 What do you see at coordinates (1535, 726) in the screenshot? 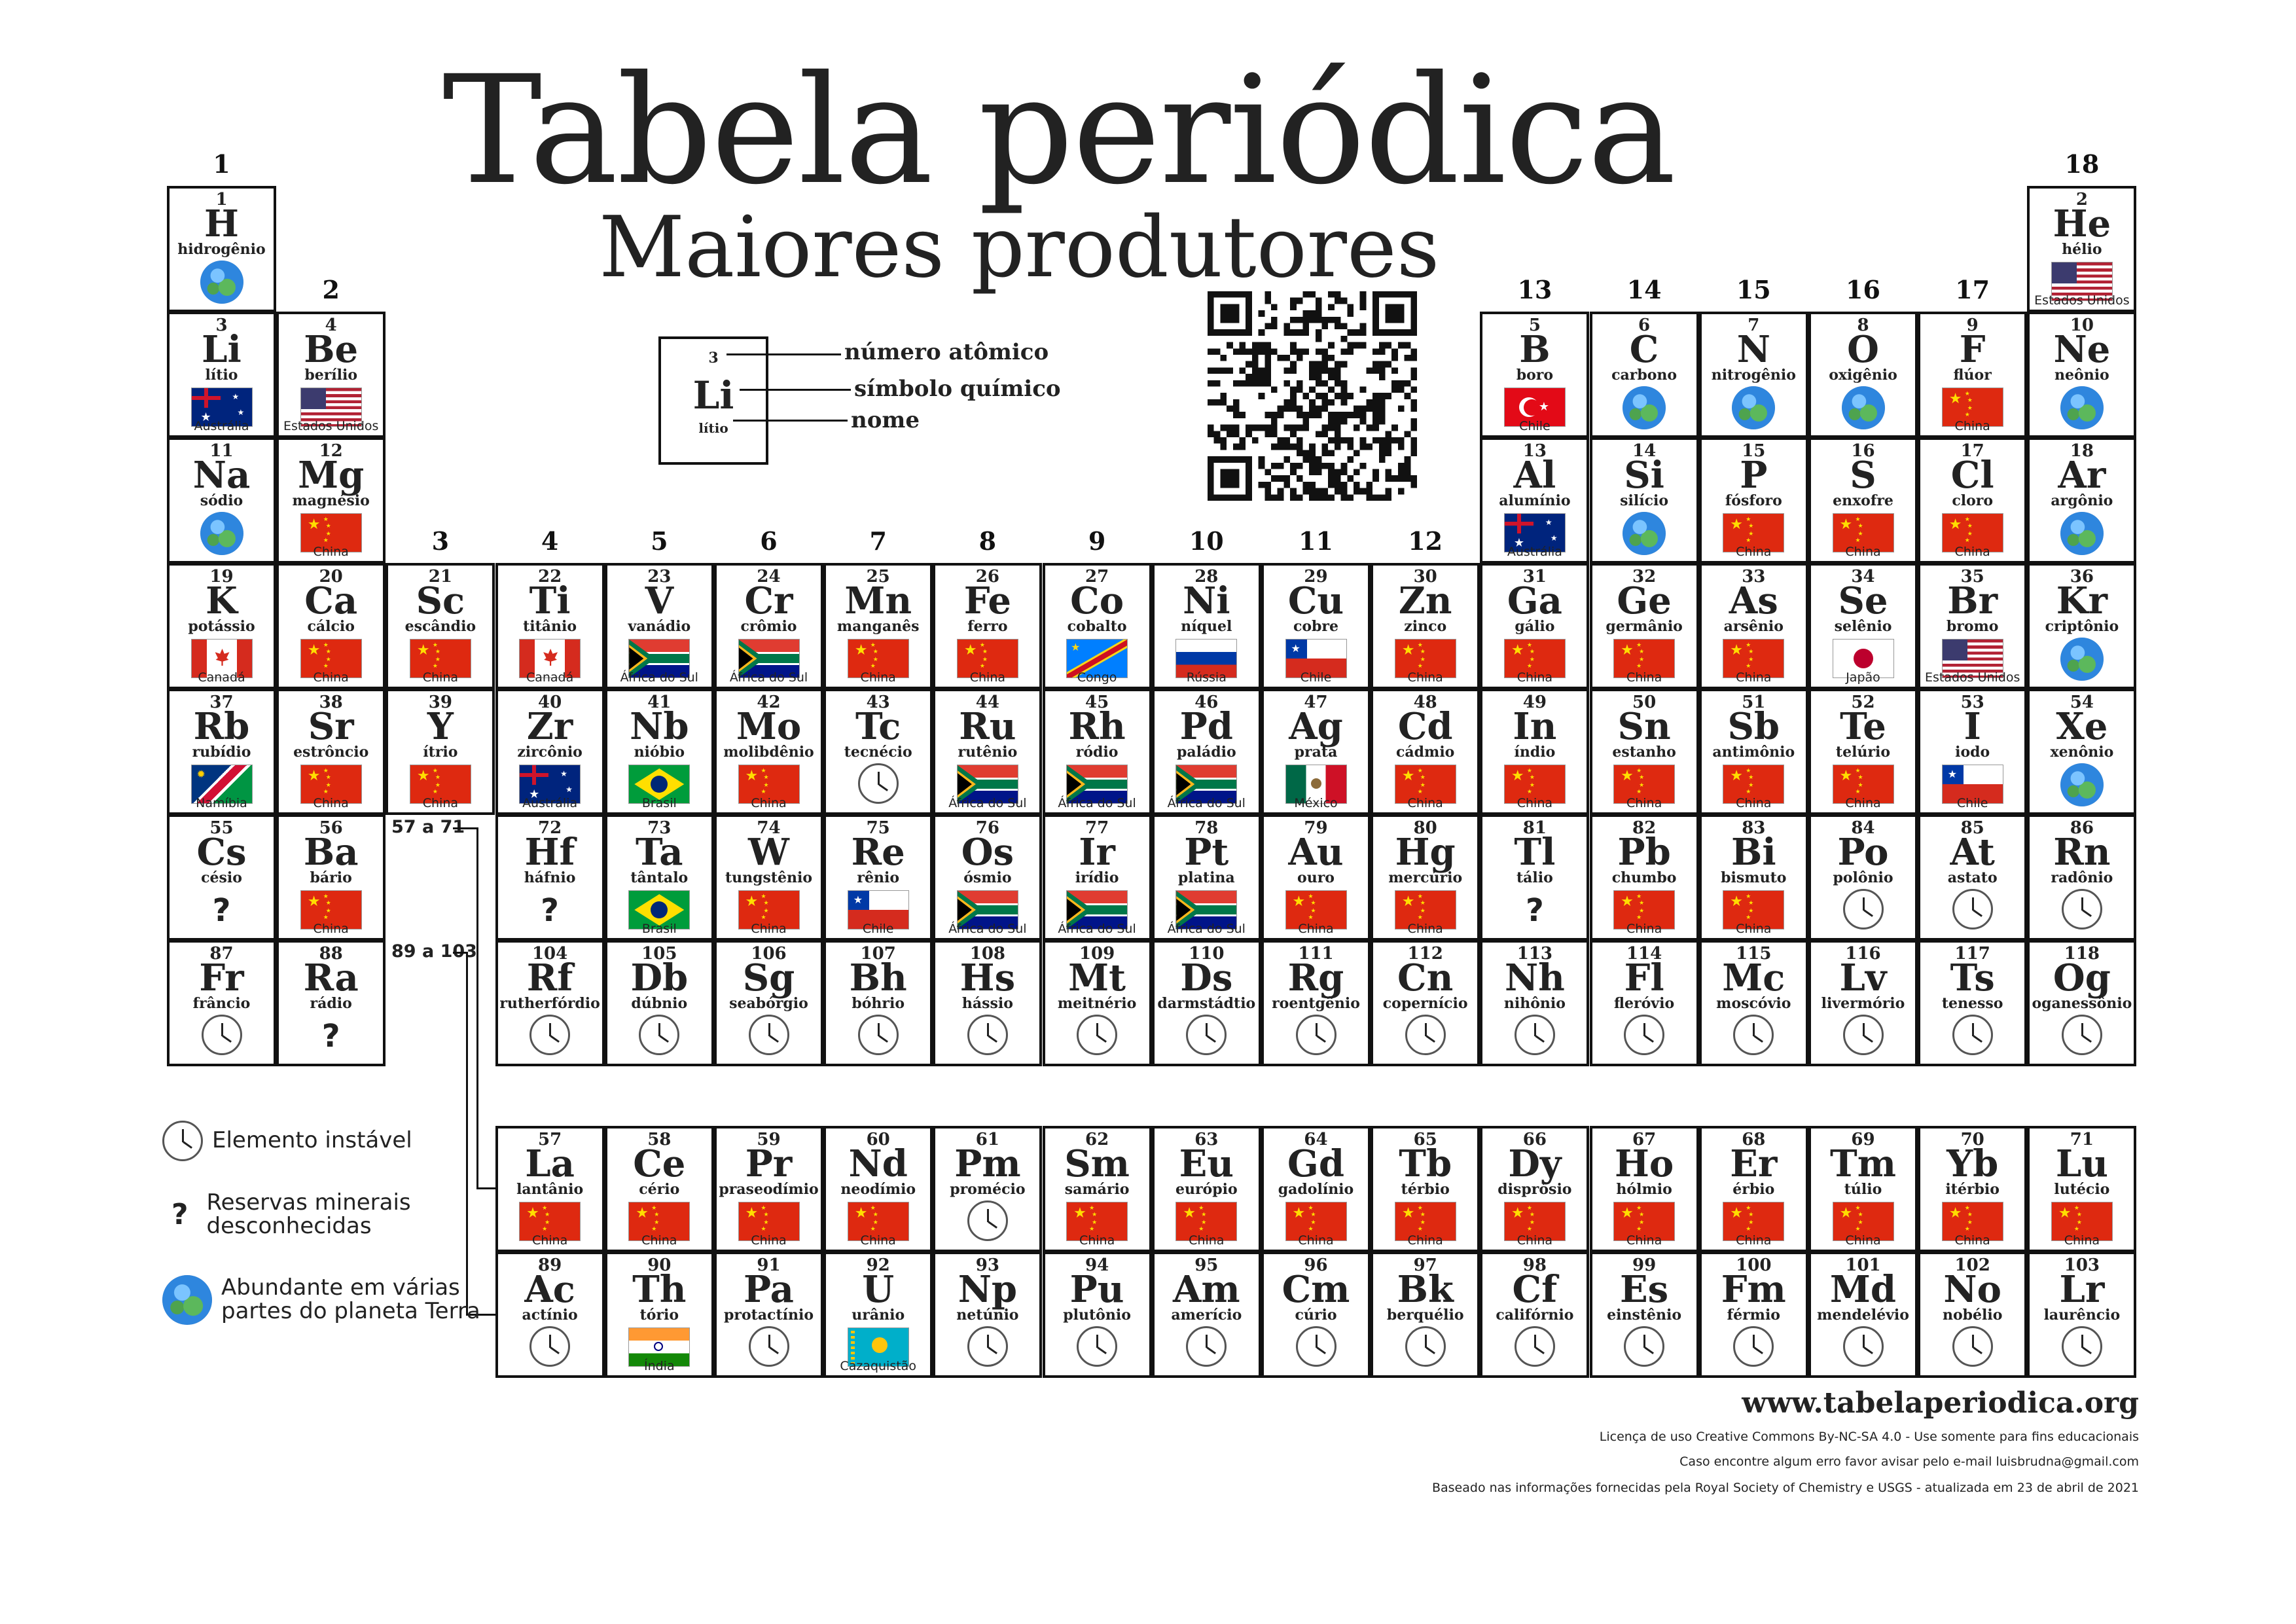
I see `chemical-symbol: In` at bounding box center [1535, 726].